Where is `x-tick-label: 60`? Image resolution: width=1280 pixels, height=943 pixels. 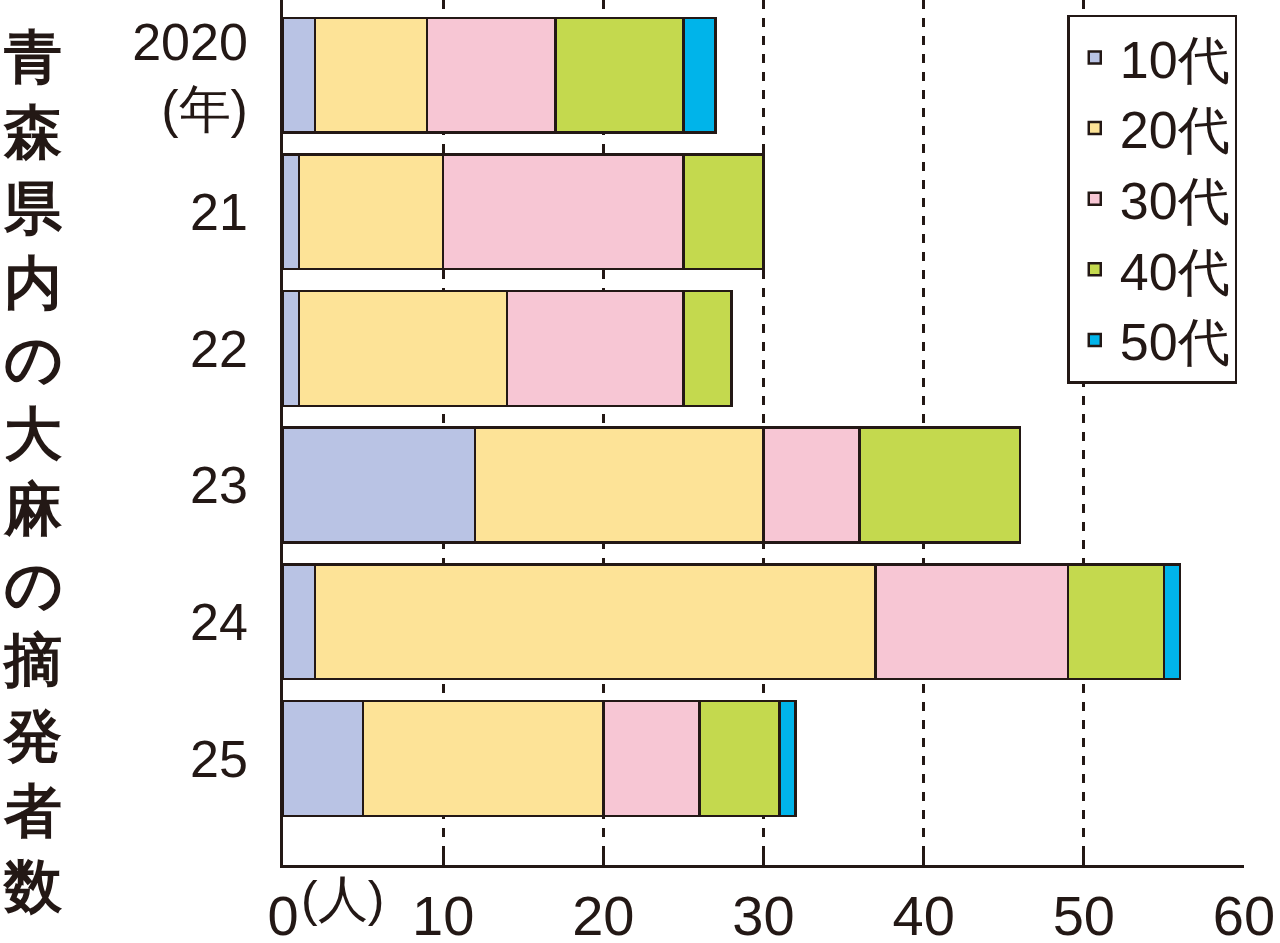 x-tick-label: 60 is located at coordinates (1244, 913).